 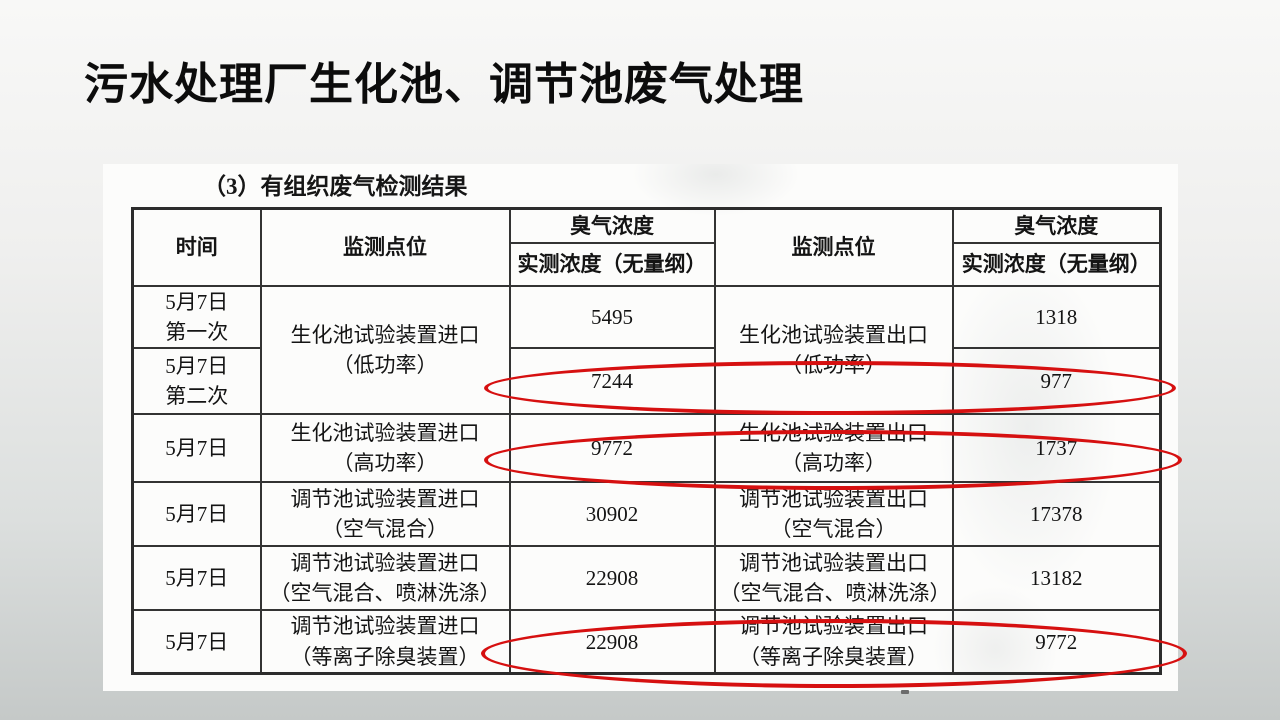 I want to click on value-in-cell: 5495, so click(x=612, y=317).